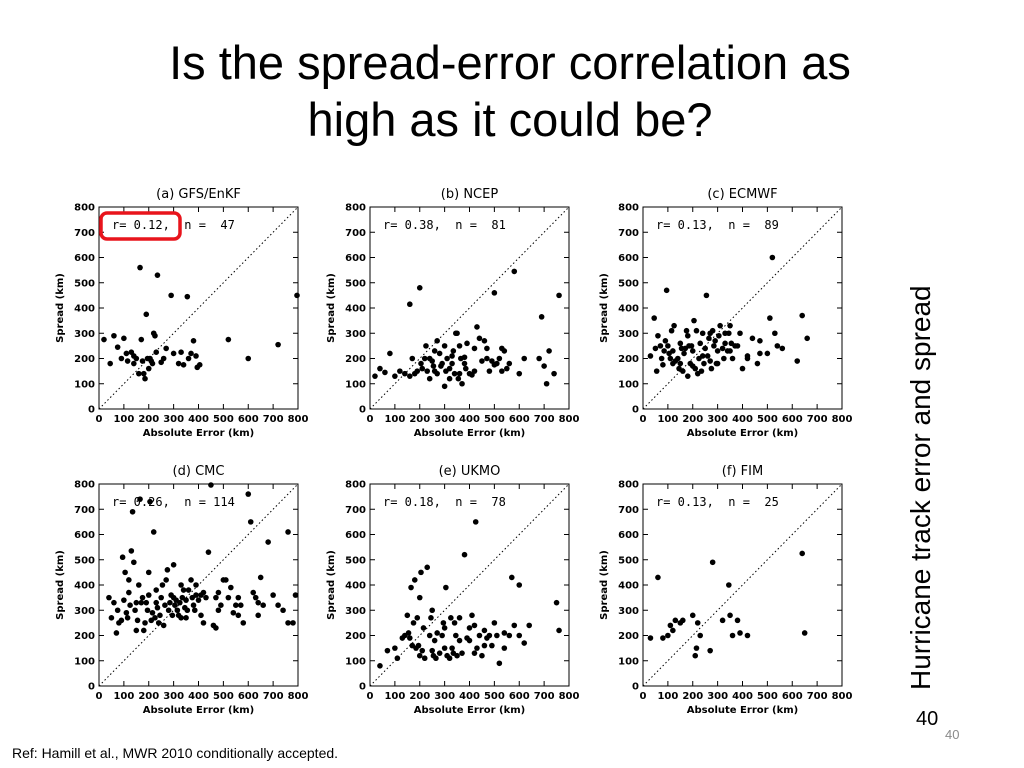 This screenshot has width=1024, height=768. Describe the element at coordinates (920, 487) in the screenshot. I see `side-label: Hurricane track error and spread` at that location.